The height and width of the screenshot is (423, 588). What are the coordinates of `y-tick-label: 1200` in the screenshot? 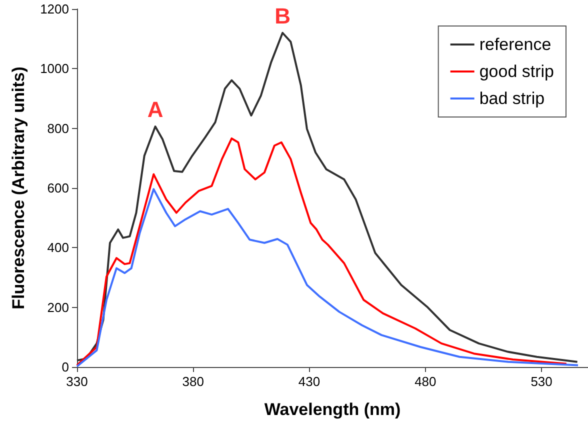 It's located at (54, 9).